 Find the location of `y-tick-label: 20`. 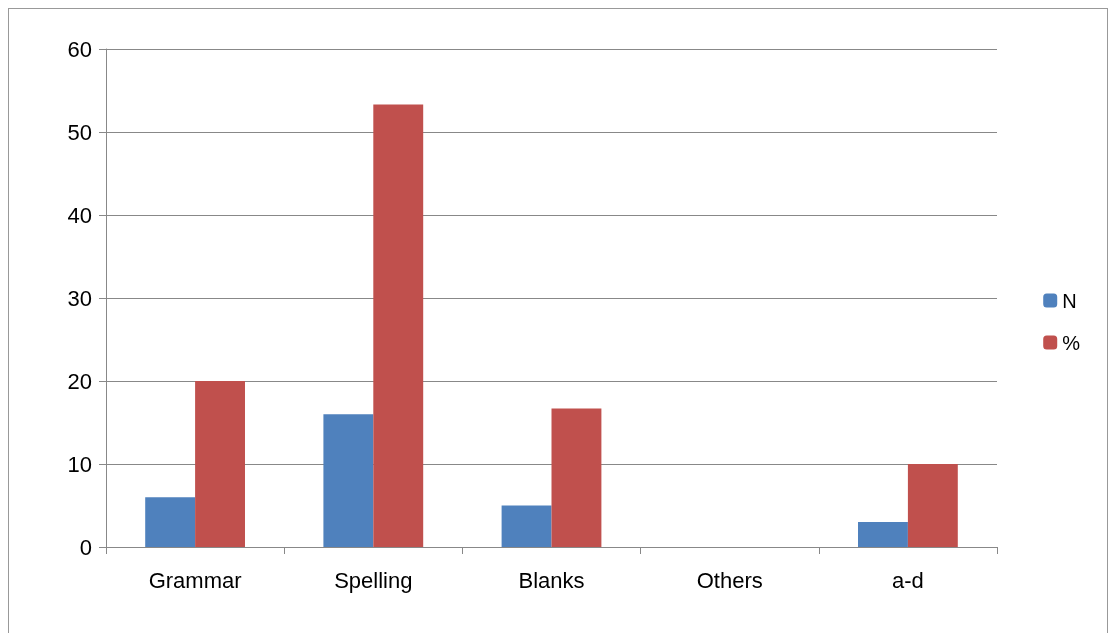

y-tick-label: 20 is located at coordinates (79, 381).